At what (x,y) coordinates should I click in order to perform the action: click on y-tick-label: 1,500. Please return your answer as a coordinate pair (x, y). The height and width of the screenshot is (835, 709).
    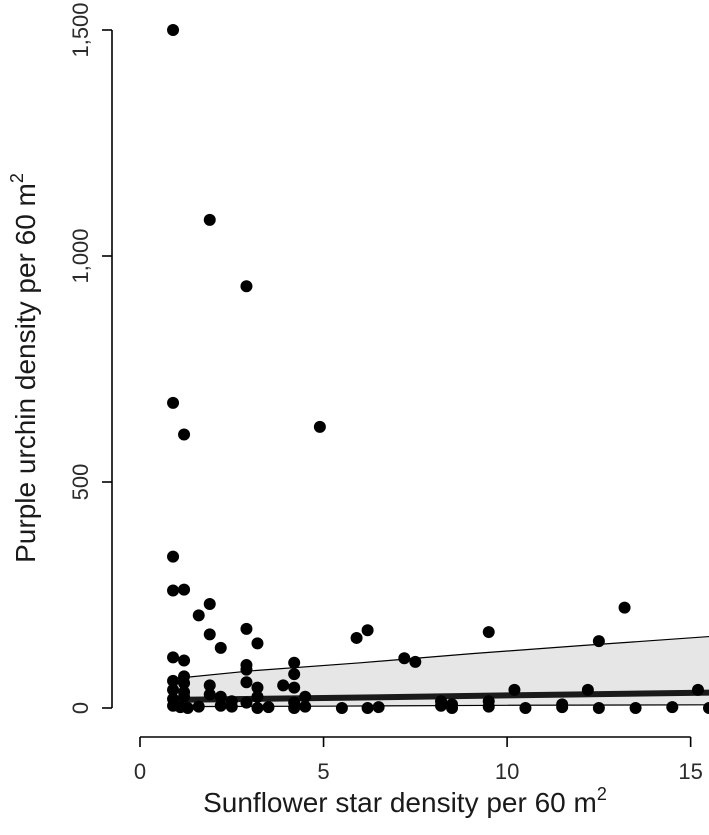
    Looking at the image, I should click on (80, 29).